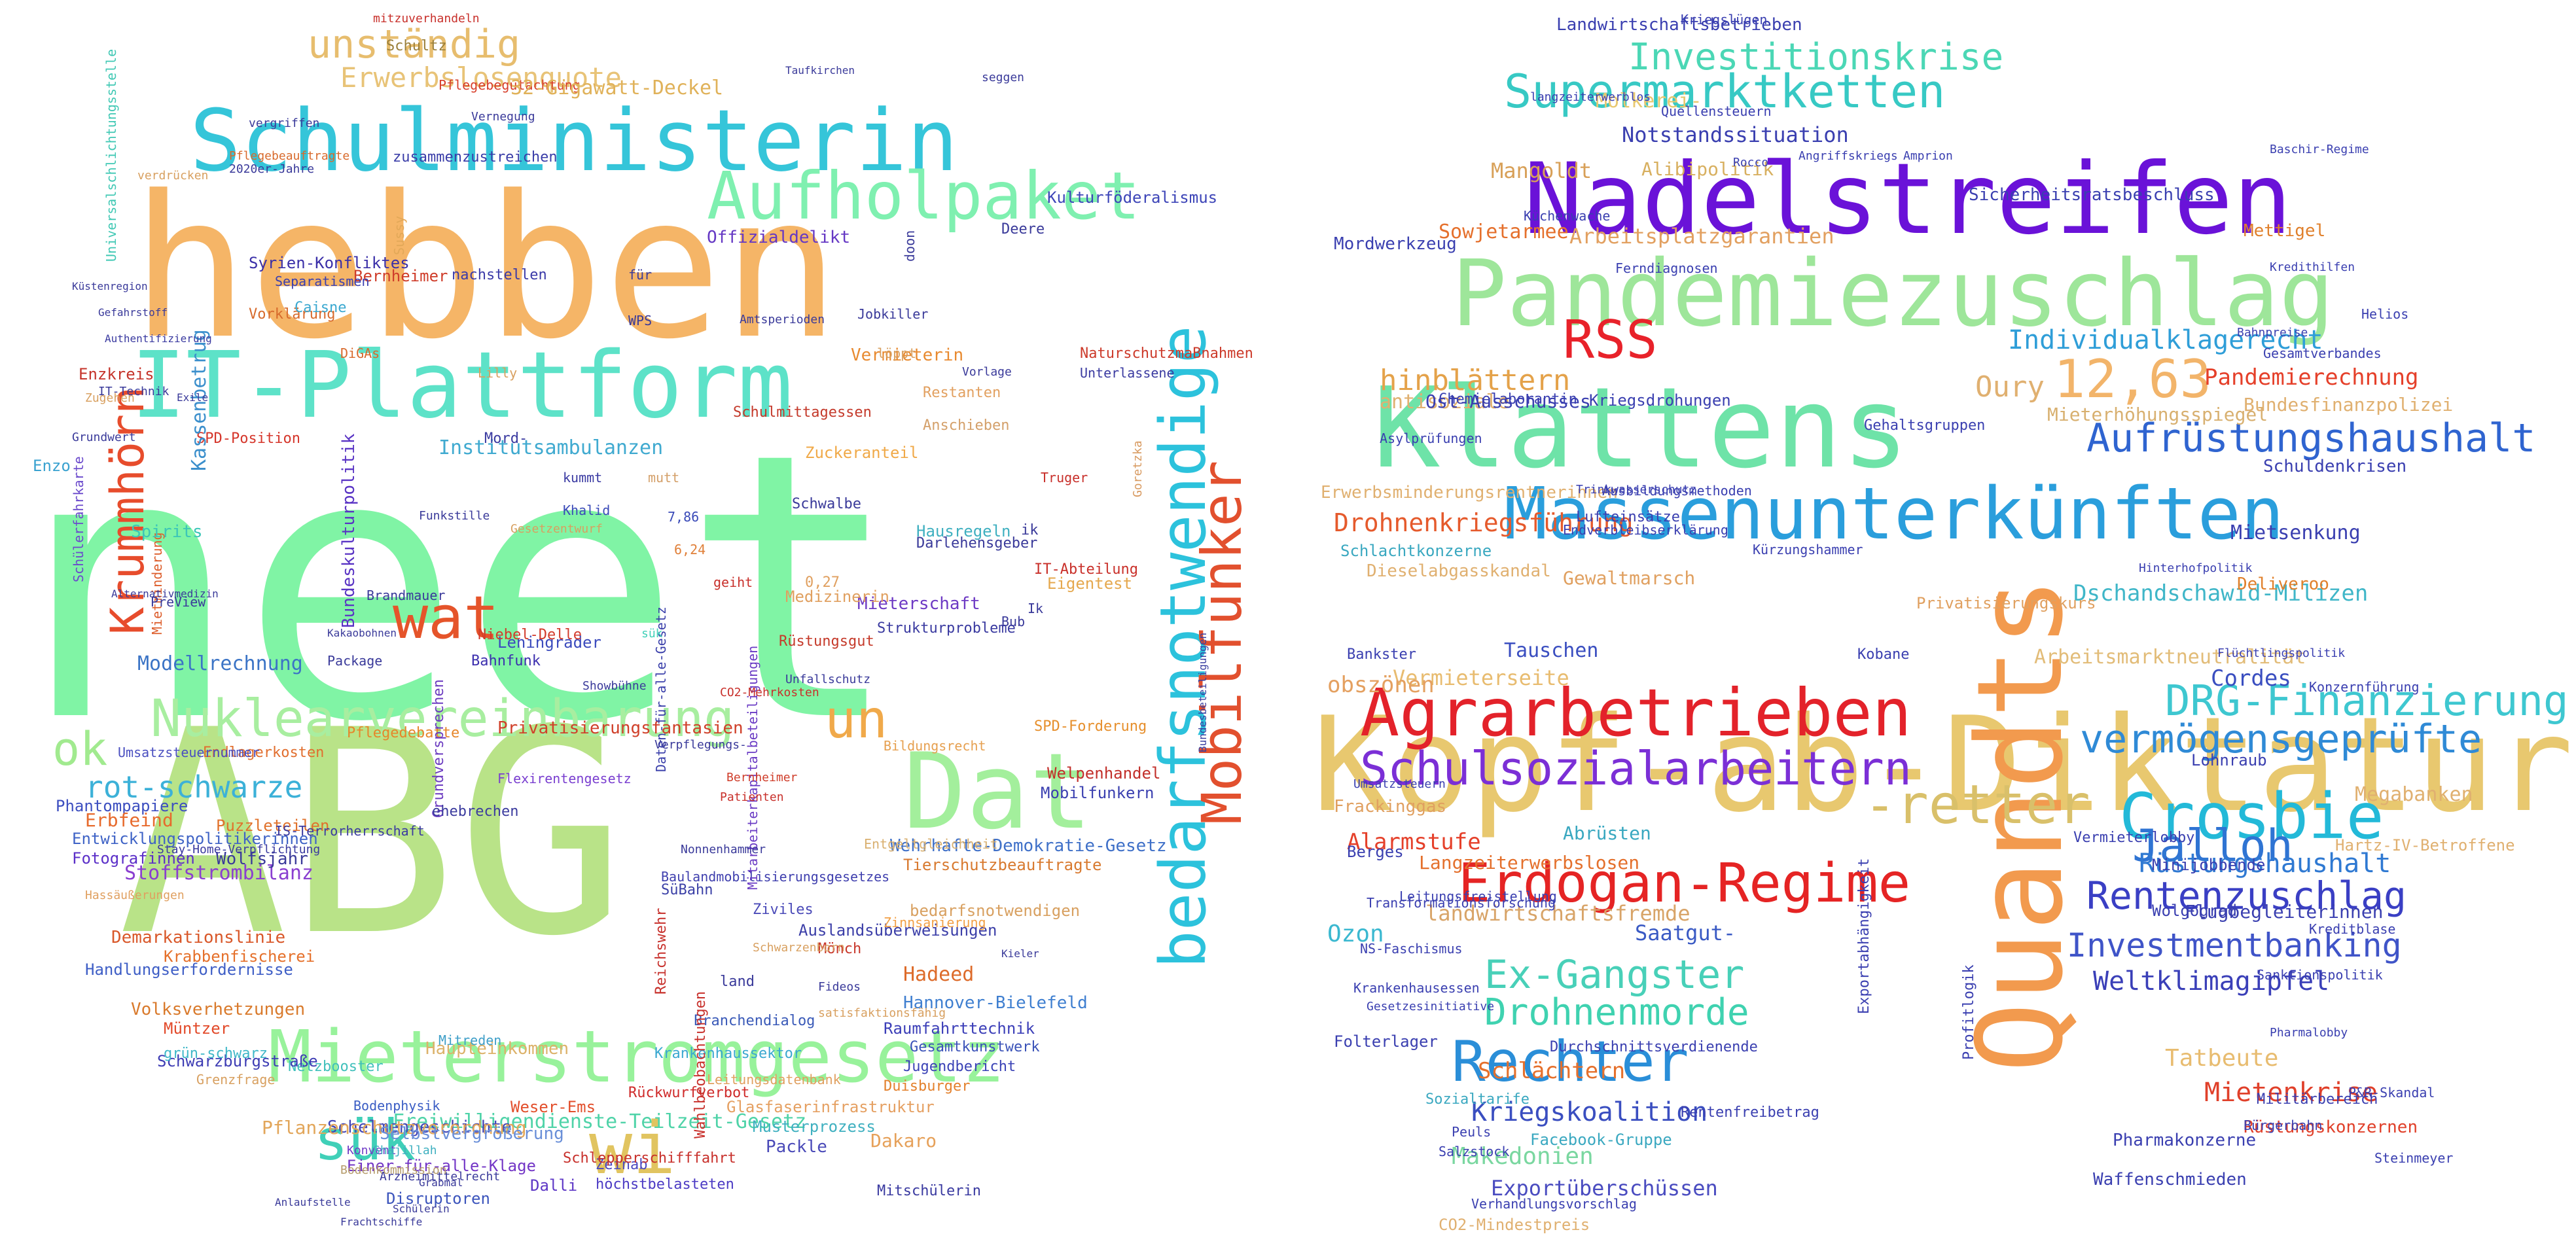  What do you see at coordinates (1504, 231) in the screenshot?
I see `word-sowjetarmee: Sowjetarmee` at bounding box center [1504, 231].